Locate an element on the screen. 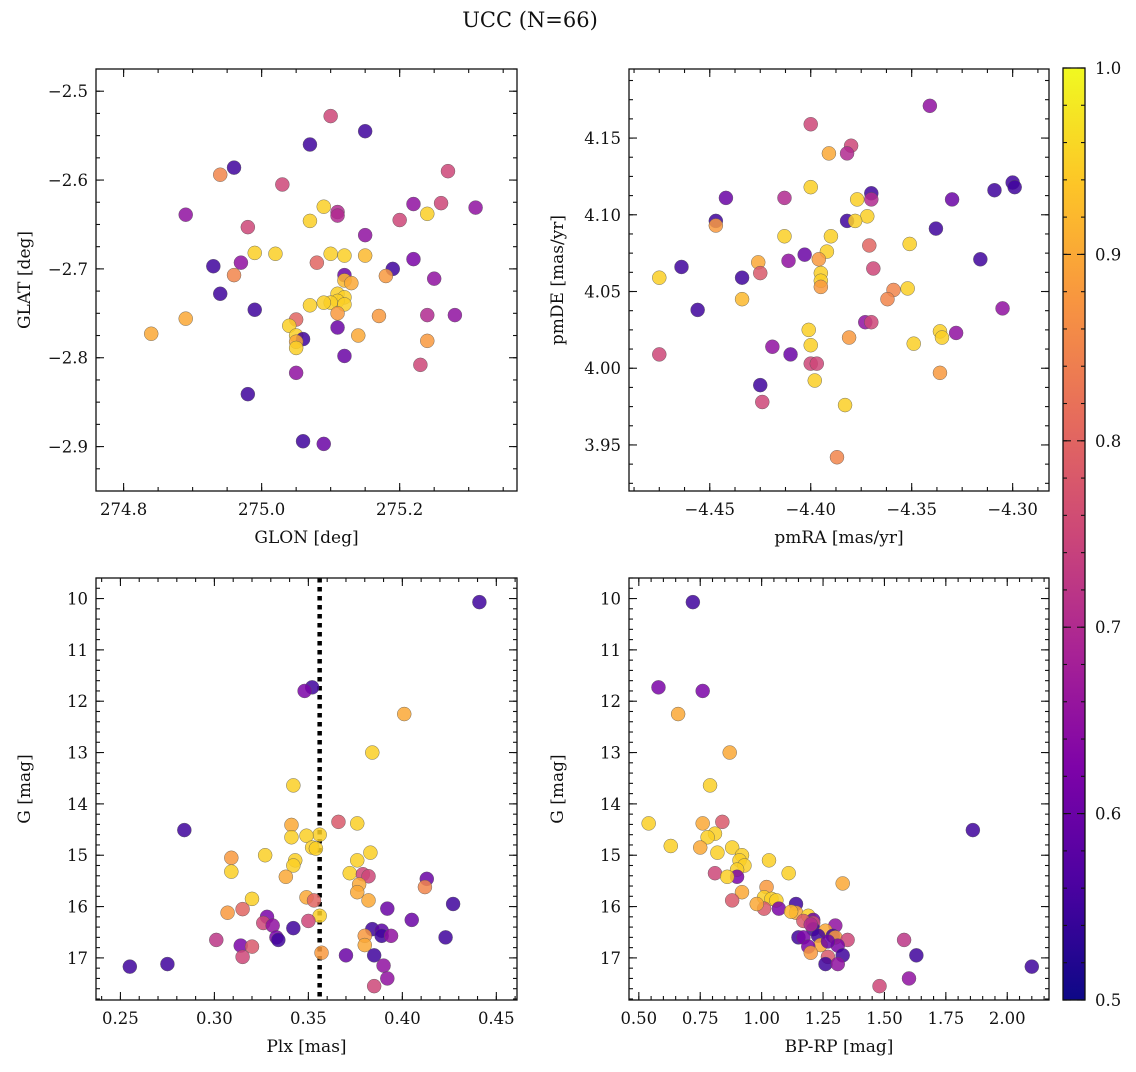 This screenshot has height=1072, width=1136. x-axis-label: GLON [deg] is located at coordinates (306, 538).